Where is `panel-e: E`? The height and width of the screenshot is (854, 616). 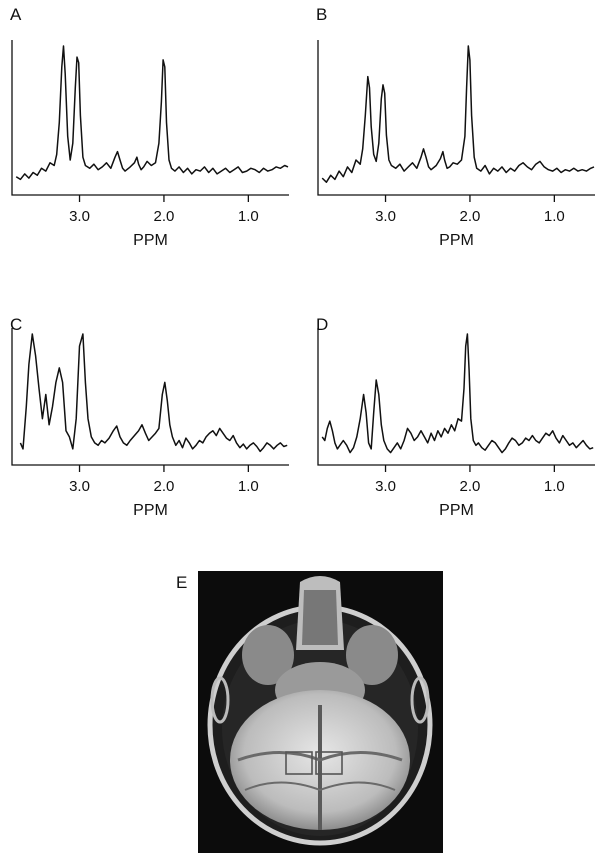
panel-e: E is located at coordinates (309, 712).